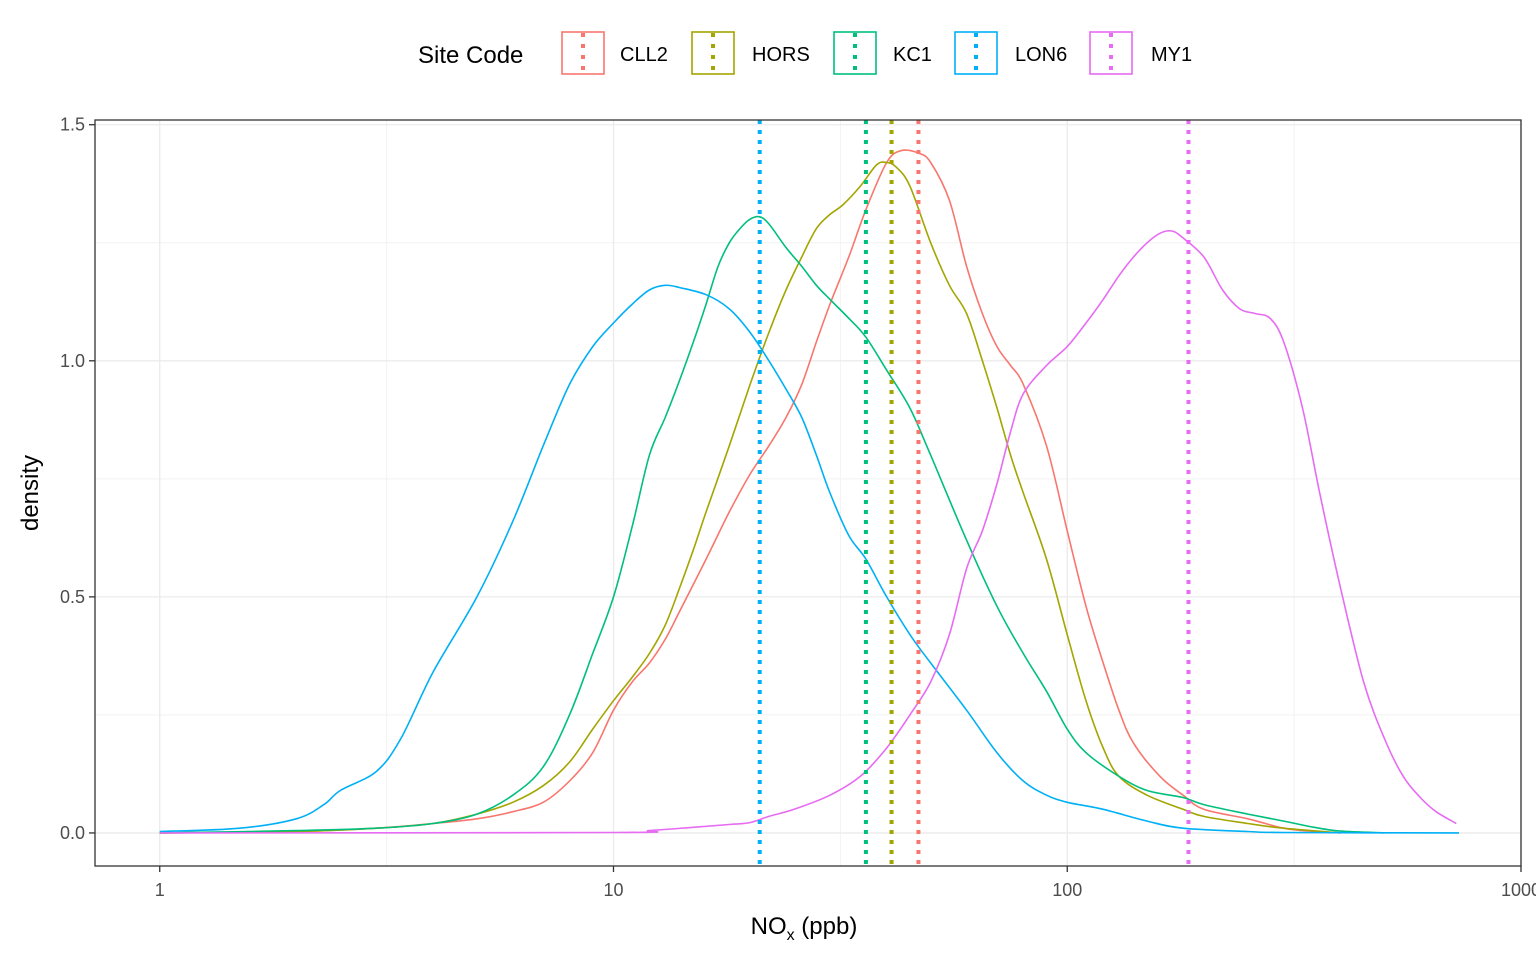  I want to click on legend-label-lon6: LON6, so click(1041, 55).